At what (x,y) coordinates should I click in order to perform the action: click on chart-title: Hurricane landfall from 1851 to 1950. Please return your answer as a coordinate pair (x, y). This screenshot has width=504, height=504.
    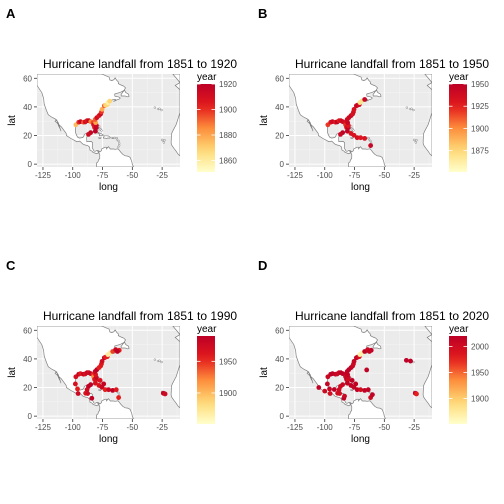
    Looking at the image, I should click on (392, 64).